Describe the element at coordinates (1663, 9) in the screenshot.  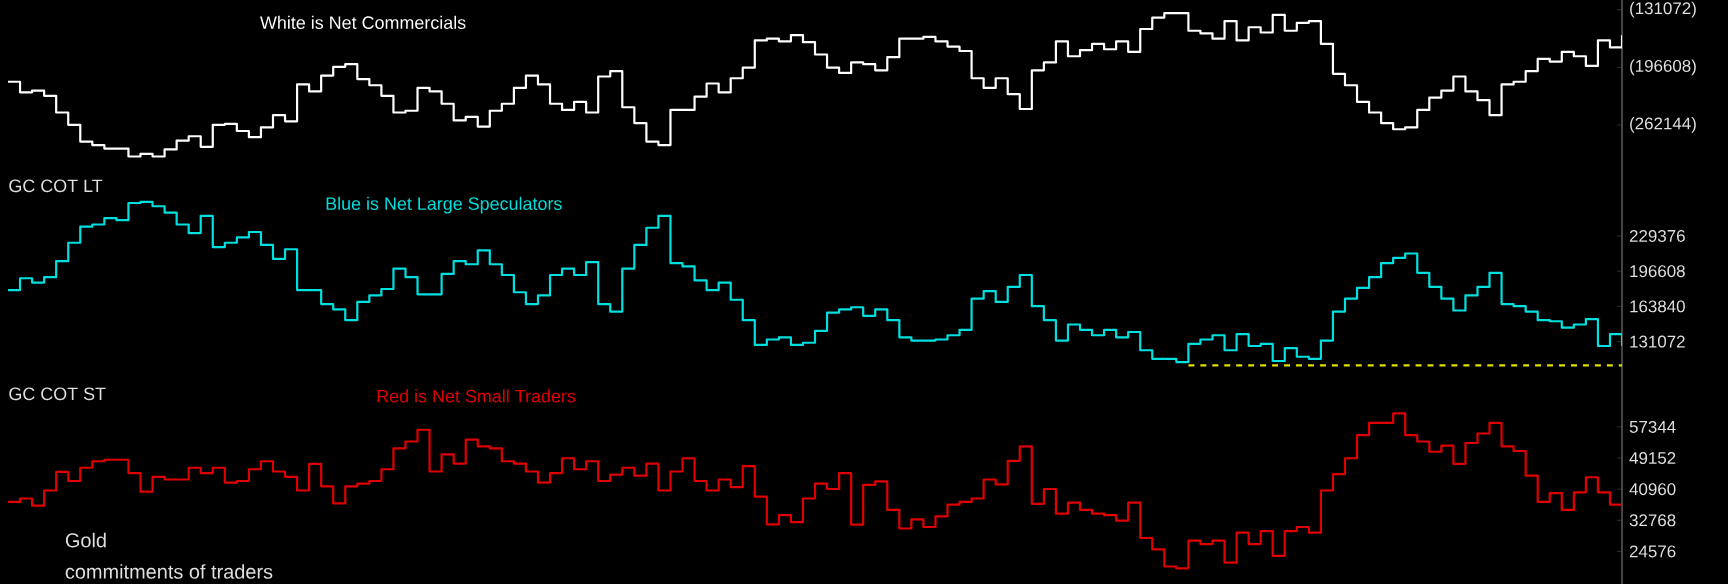
I see `y-tick-label: (131072)` at that location.